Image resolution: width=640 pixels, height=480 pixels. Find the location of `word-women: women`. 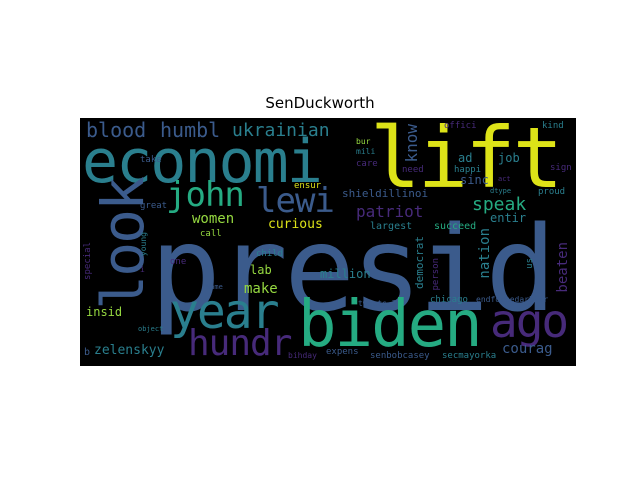

word-women: women is located at coordinates (213, 219).